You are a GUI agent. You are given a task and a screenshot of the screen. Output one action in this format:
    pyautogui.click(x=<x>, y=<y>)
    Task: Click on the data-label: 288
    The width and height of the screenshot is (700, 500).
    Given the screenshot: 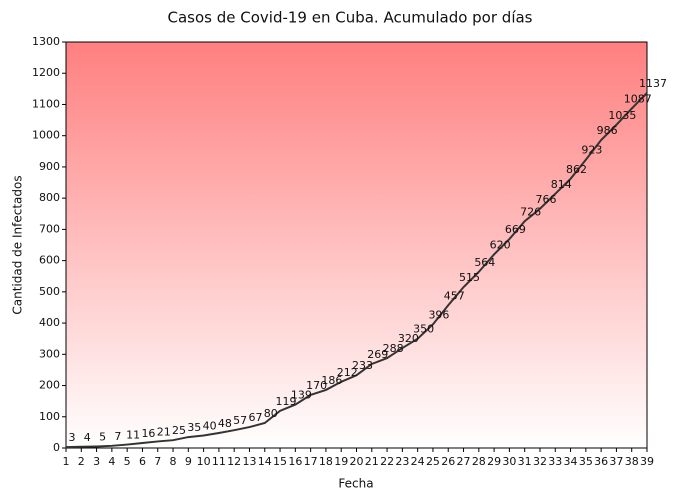 What is the action you would take?
    pyautogui.click(x=393, y=348)
    